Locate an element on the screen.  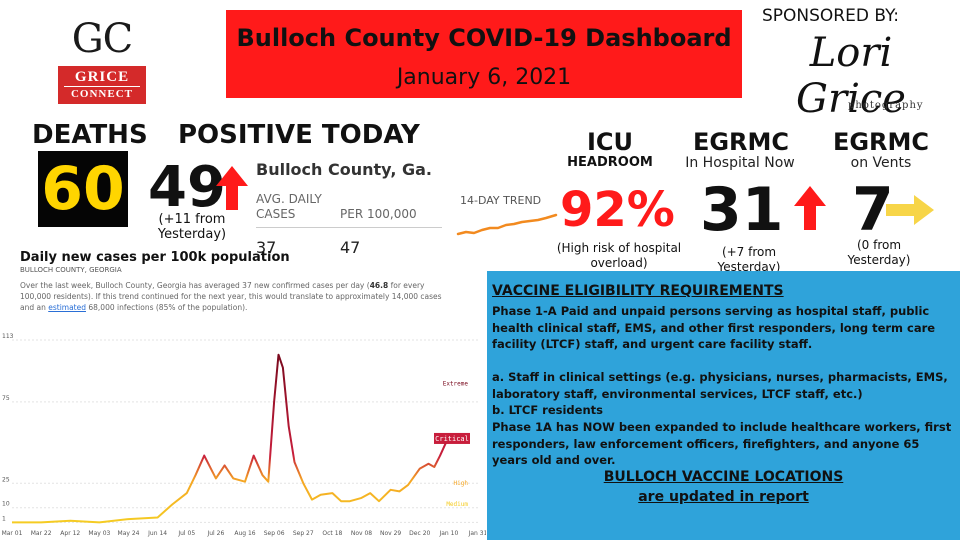
stats-divider is located at coordinates (349, 227).